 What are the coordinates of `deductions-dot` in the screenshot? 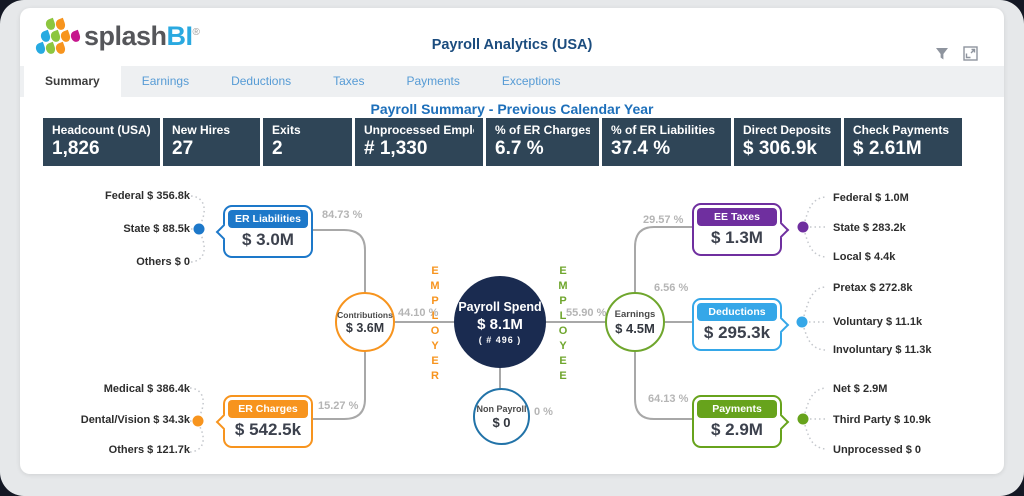 It's located at (802, 322).